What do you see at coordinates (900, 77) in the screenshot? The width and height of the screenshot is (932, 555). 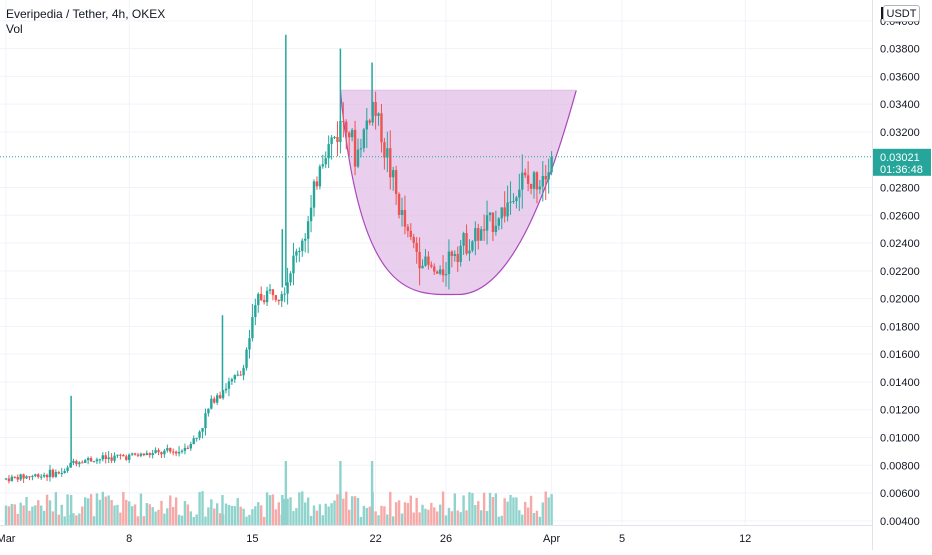 I see `price-tick-label: 0.03600` at bounding box center [900, 77].